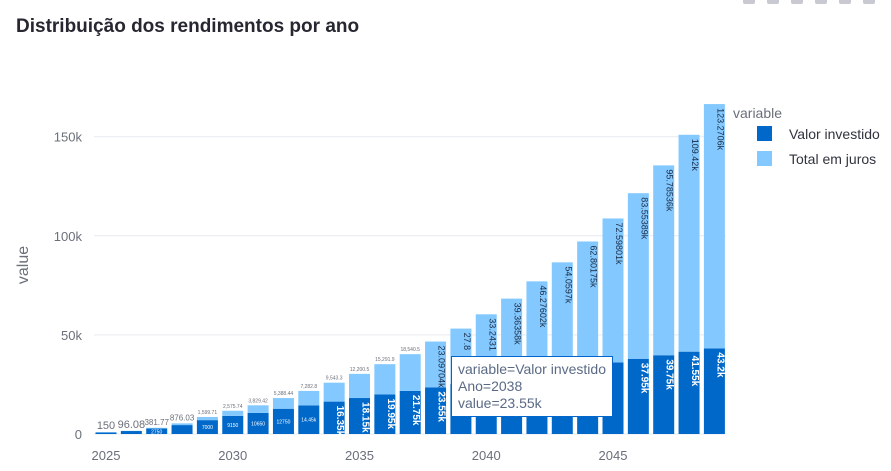 The height and width of the screenshot is (471, 891). What do you see at coordinates (208, 413) in the screenshot?
I see `bar-label-juros: 1,599.71` at bounding box center [208, 413].